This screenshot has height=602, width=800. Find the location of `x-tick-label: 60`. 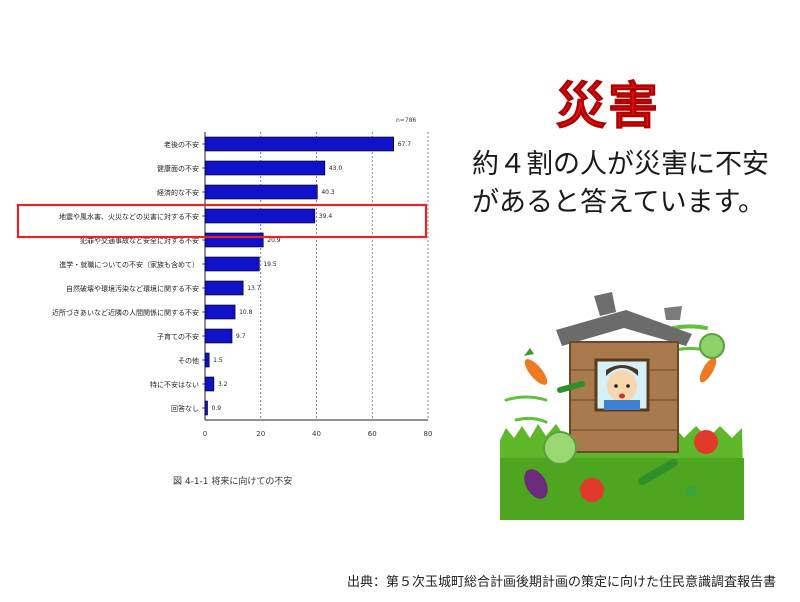

x-tick-label: 60 is located at coordinates (372, 434).